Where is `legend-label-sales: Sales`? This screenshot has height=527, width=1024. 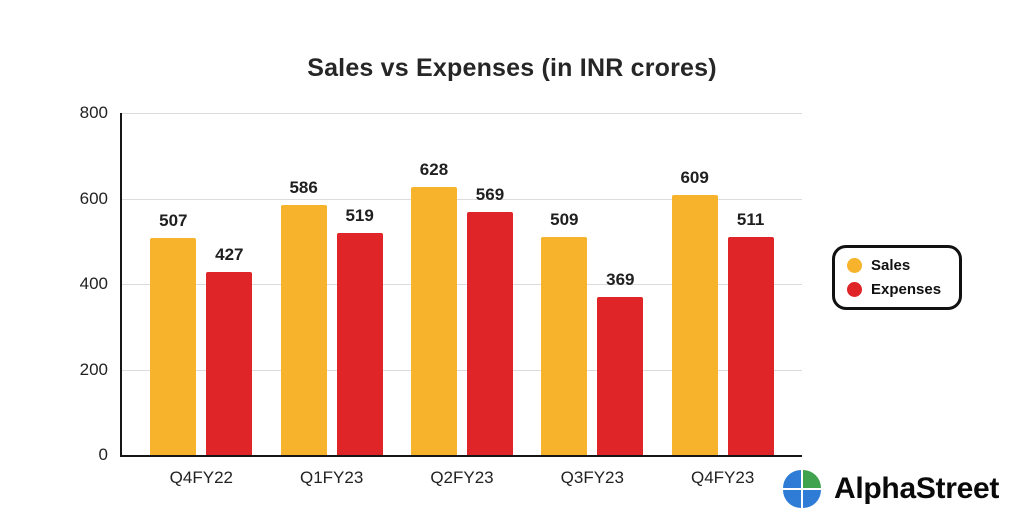 legend-label-sales: Sales is located at coordinates (891, 265).